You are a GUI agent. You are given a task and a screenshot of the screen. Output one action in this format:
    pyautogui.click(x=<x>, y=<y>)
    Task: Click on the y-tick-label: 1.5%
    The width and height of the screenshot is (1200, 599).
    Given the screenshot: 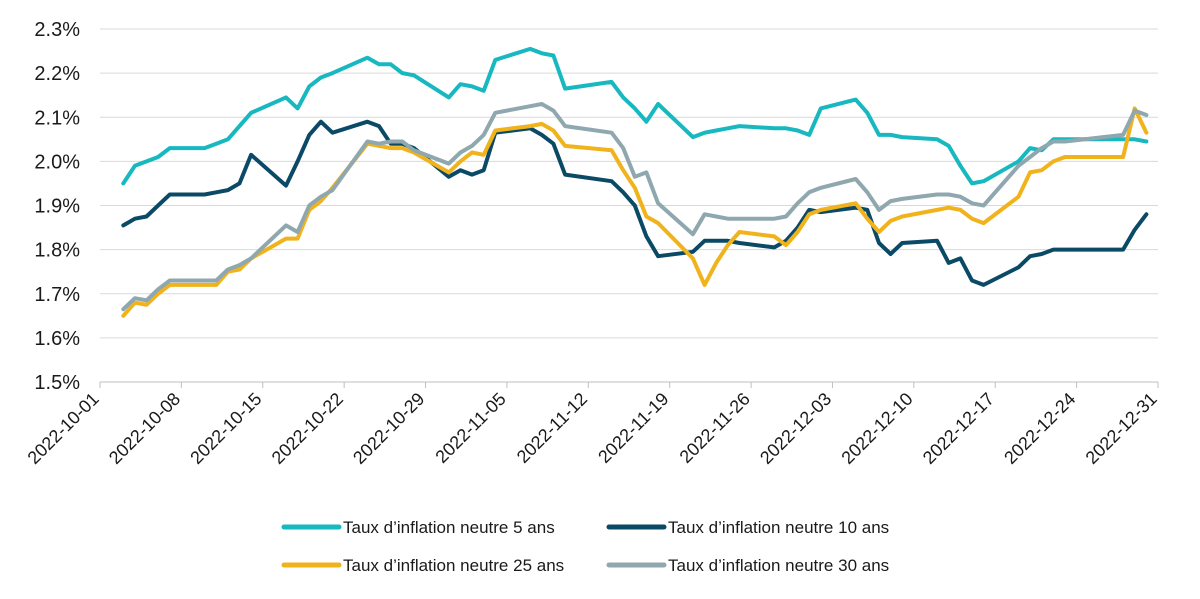 What is the action you would take?
    pyautogui.click(x=57, y=383)
    